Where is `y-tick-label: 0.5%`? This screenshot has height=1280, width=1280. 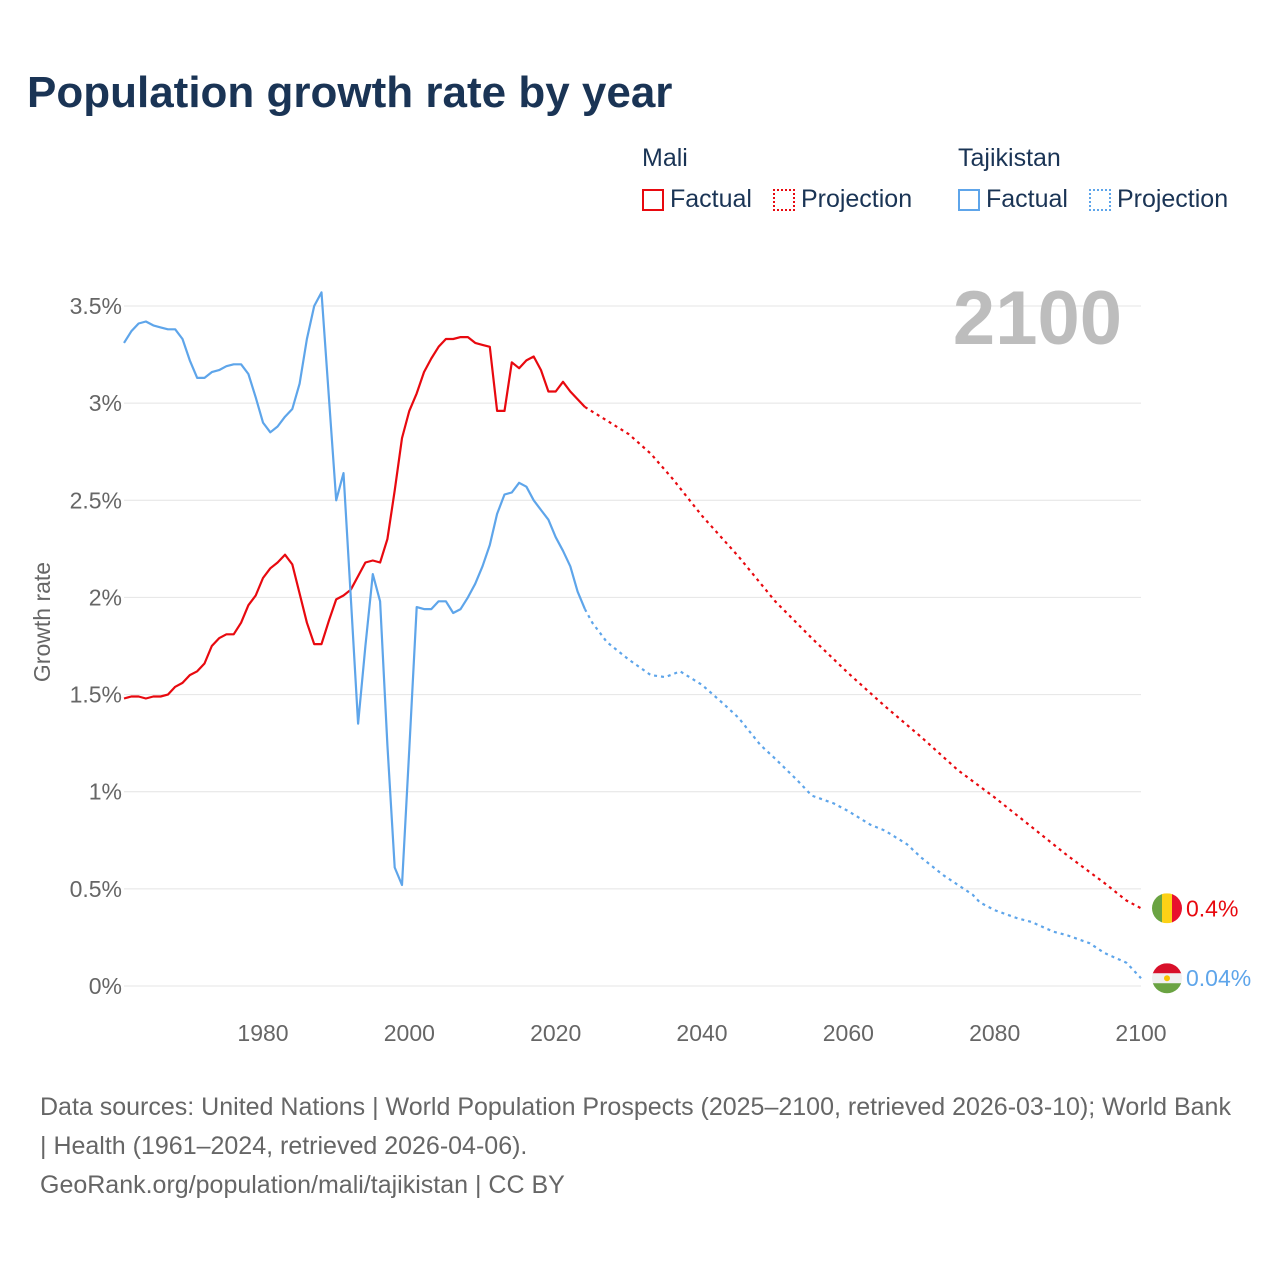
y-tick-label: 0.5% is located at coordinates (96, 889).